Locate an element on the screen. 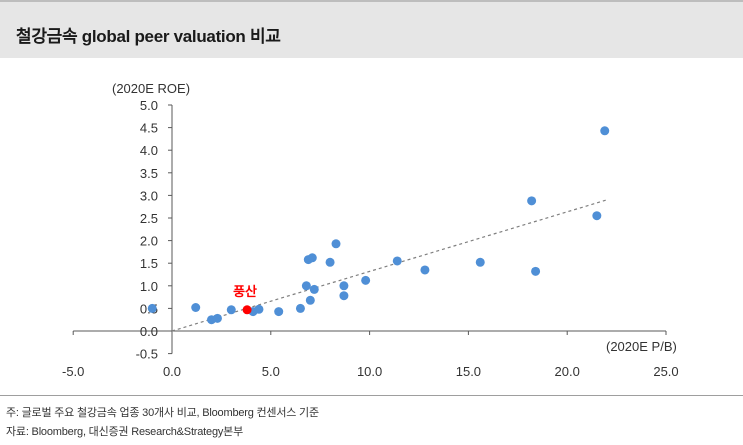 The width and height of the screenshot is (743, 445). y-tick-label: 2.0 is located at coordinates (149, 241).